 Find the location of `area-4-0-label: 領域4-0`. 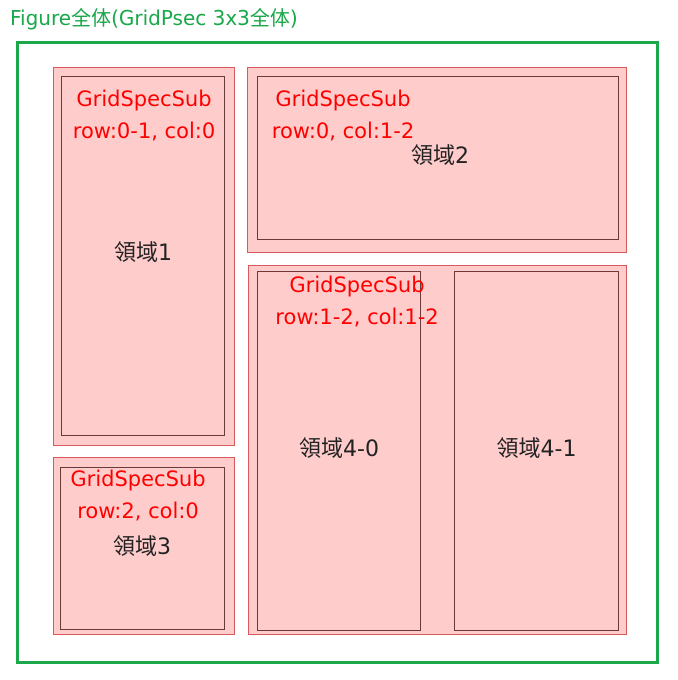

area-4-0-label: 領域4-0 is located at coordinates (339, 449).